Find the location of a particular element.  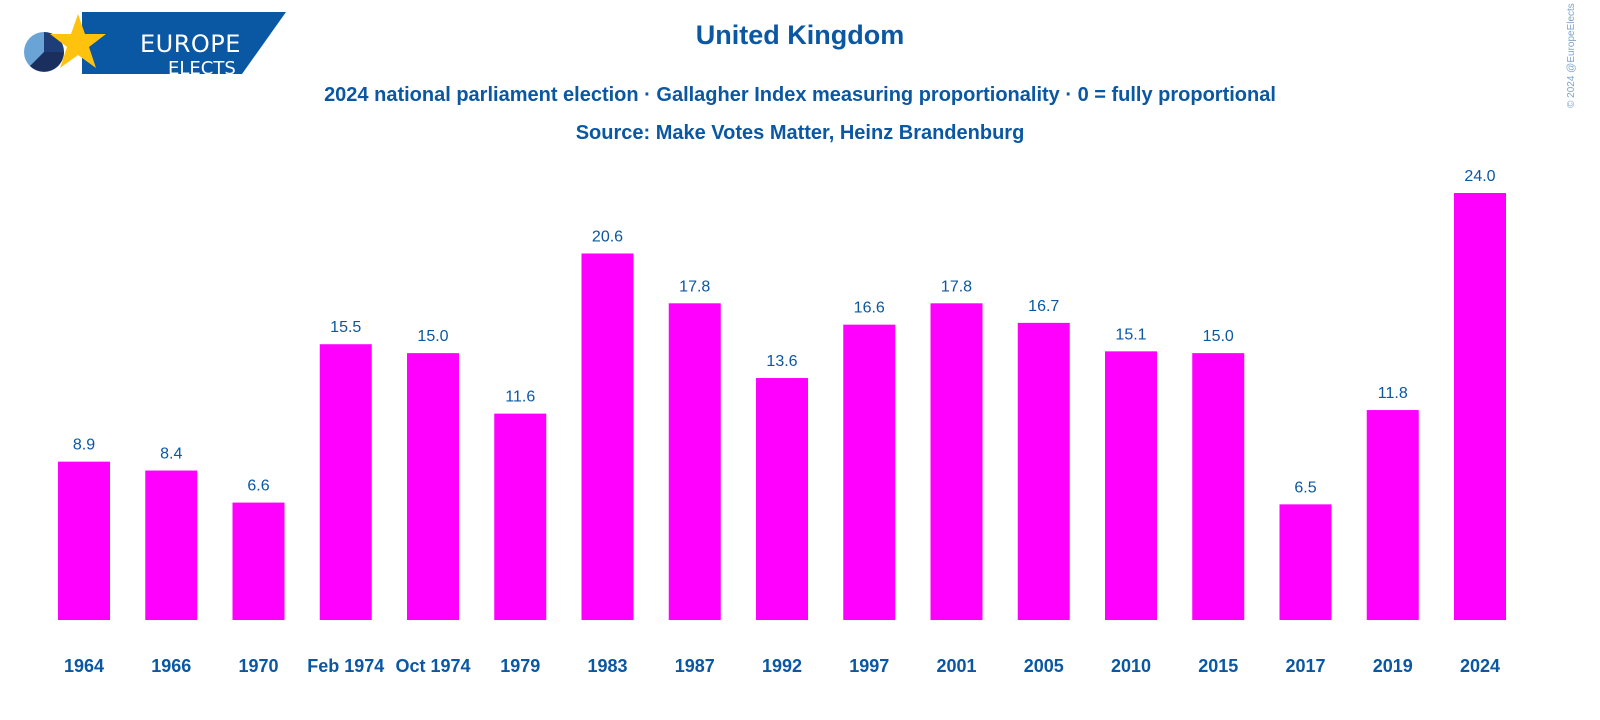

x-tick-label-1964: 1964 is located at coordinates (84, 666).